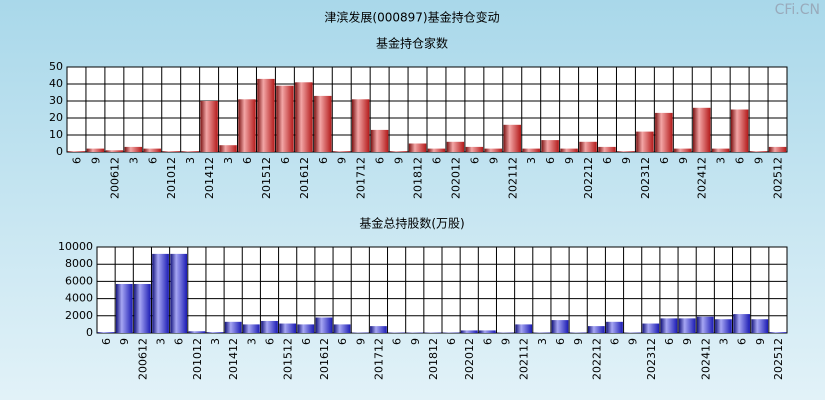  Describe the element at coordinates (378, 359) in the screenshot. I see `x-tick-label: 201712` at that location.